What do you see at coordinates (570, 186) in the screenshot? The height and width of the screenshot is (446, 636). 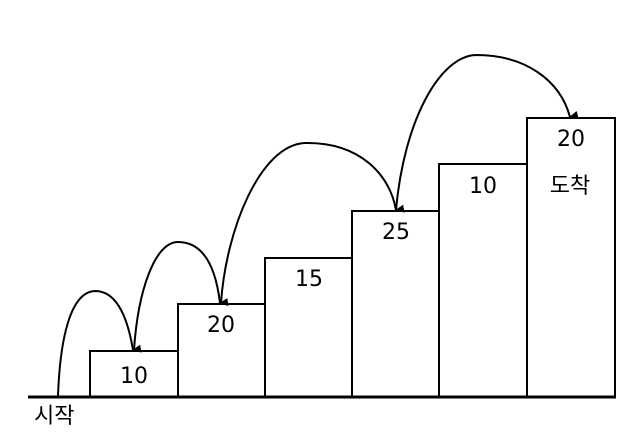 I see `end-label: 도착` at bounding box center [570, 186].